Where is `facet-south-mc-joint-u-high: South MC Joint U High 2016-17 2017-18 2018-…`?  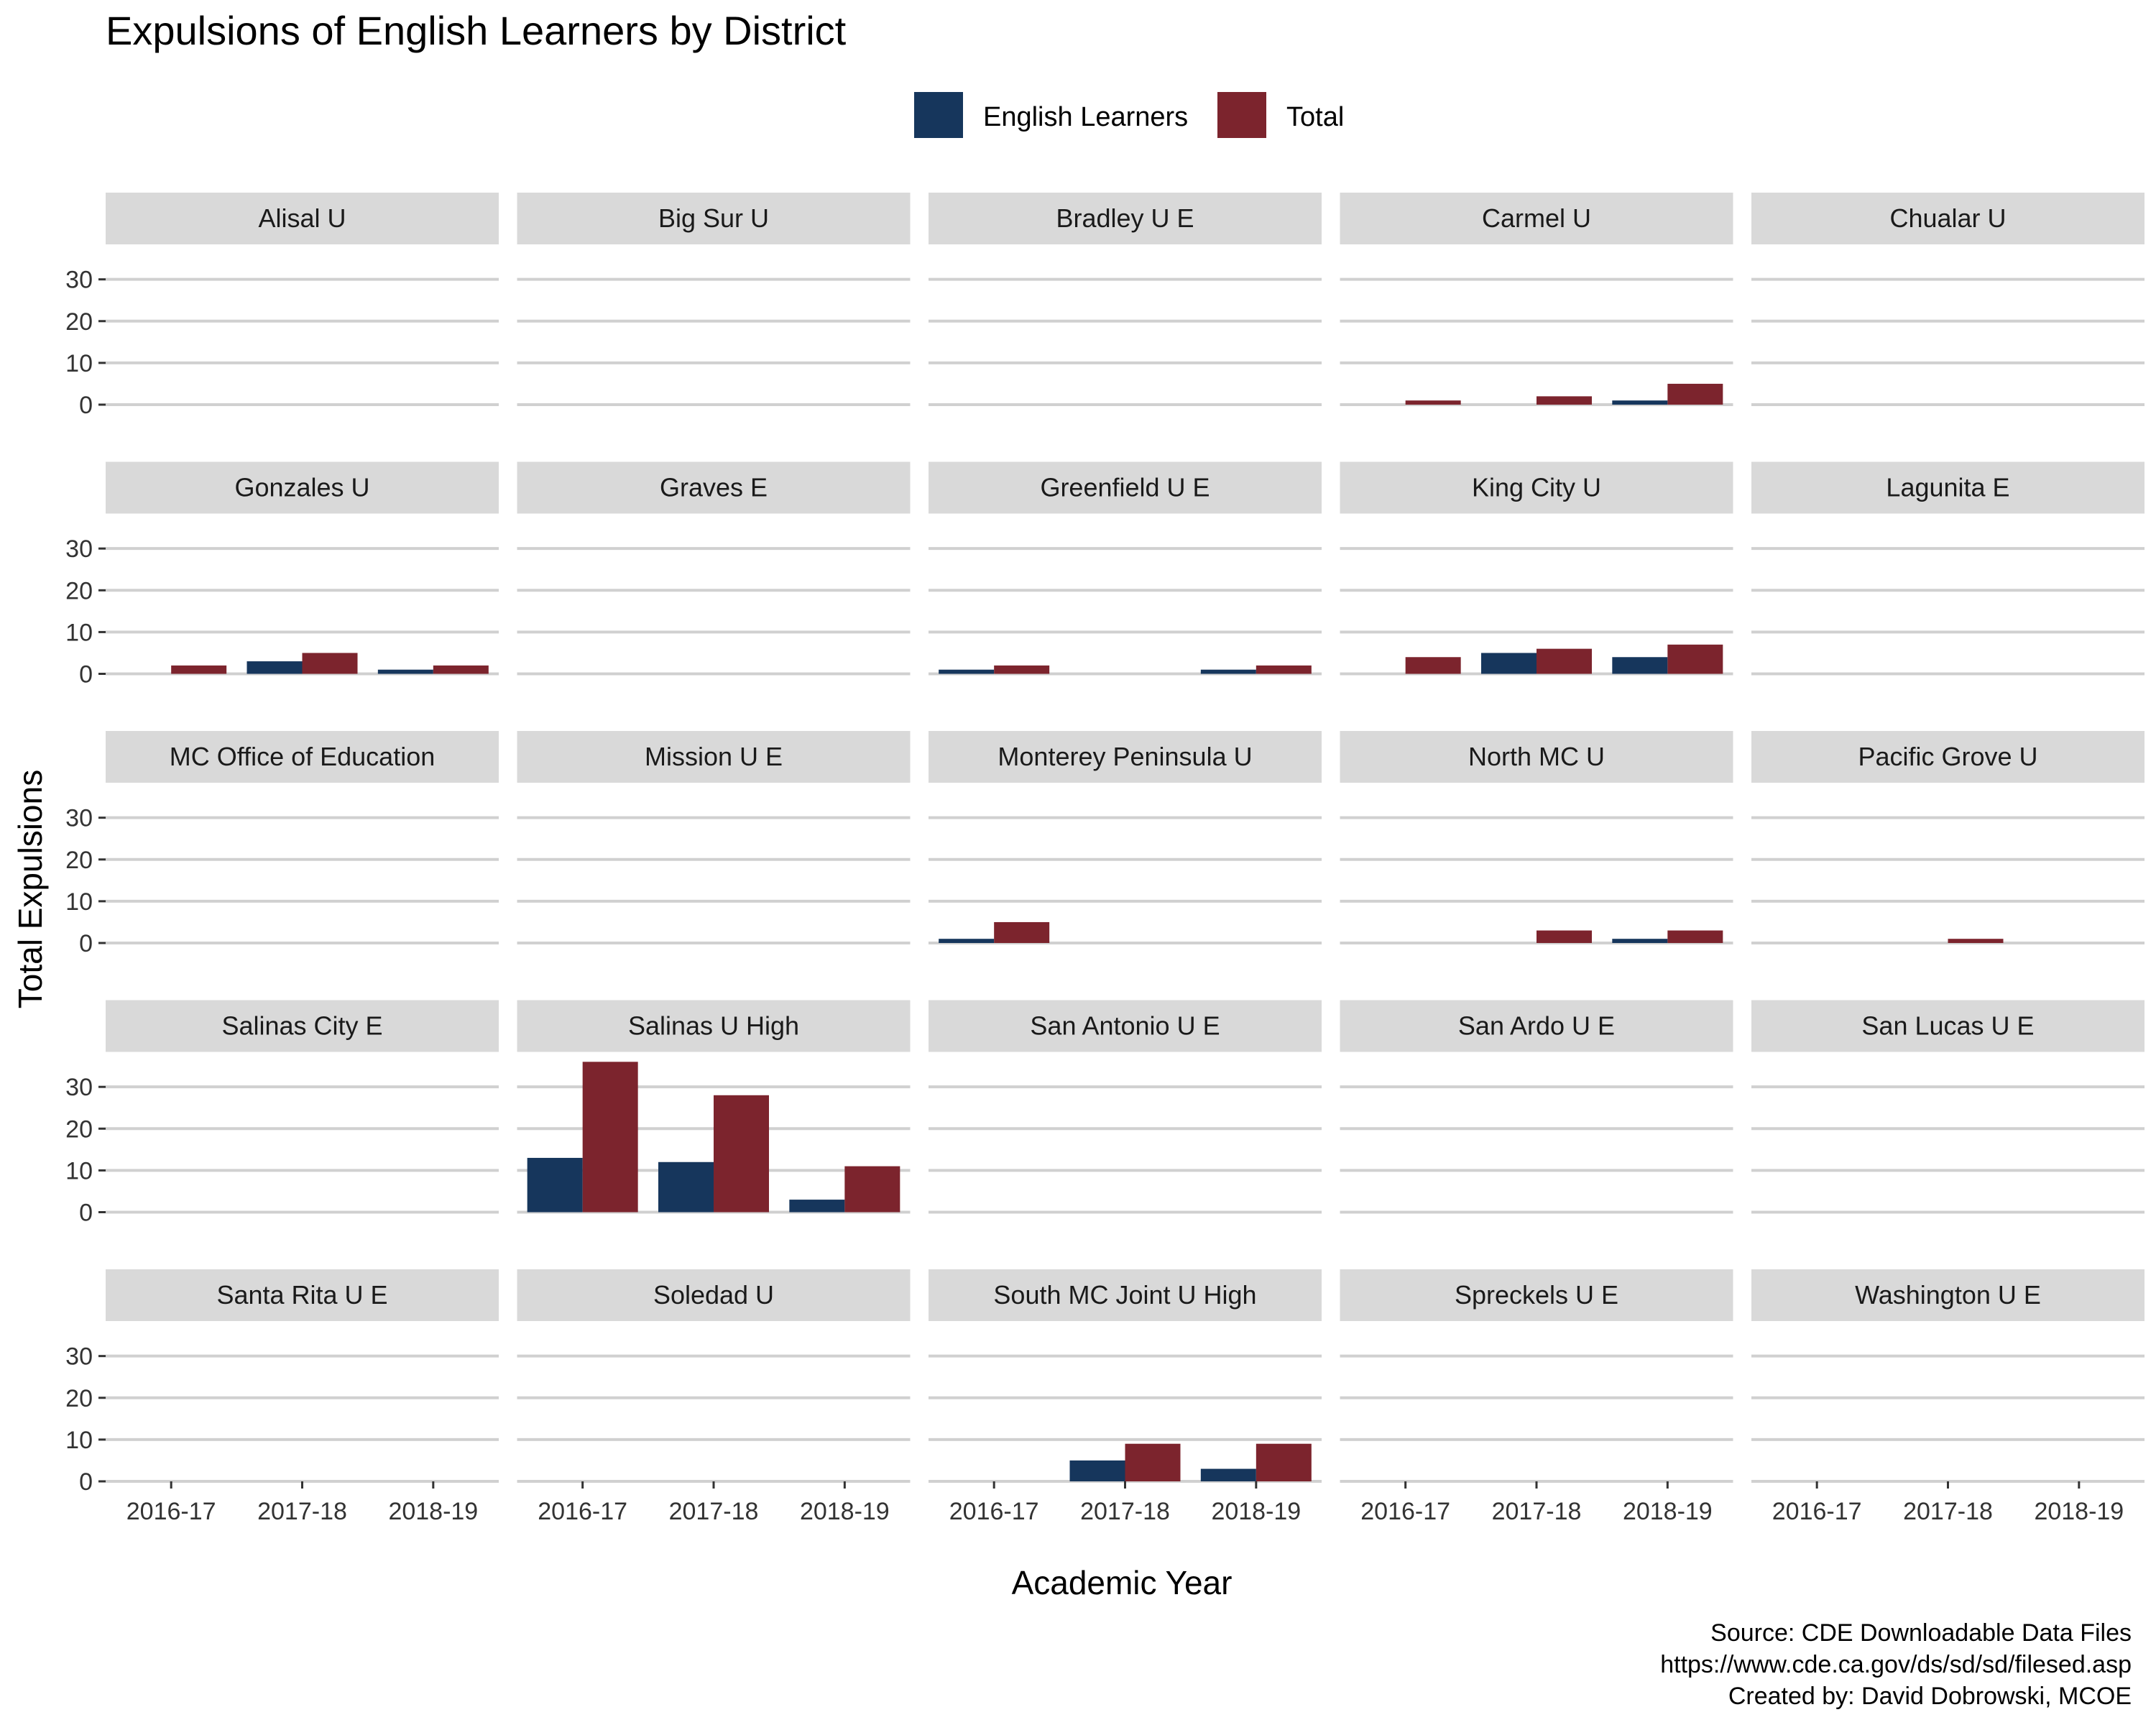 facet-south-mc-joint-u-high: South MC Joint U High 2016-17 2017-18 2018-… is located at coordinates (1126, 1397).